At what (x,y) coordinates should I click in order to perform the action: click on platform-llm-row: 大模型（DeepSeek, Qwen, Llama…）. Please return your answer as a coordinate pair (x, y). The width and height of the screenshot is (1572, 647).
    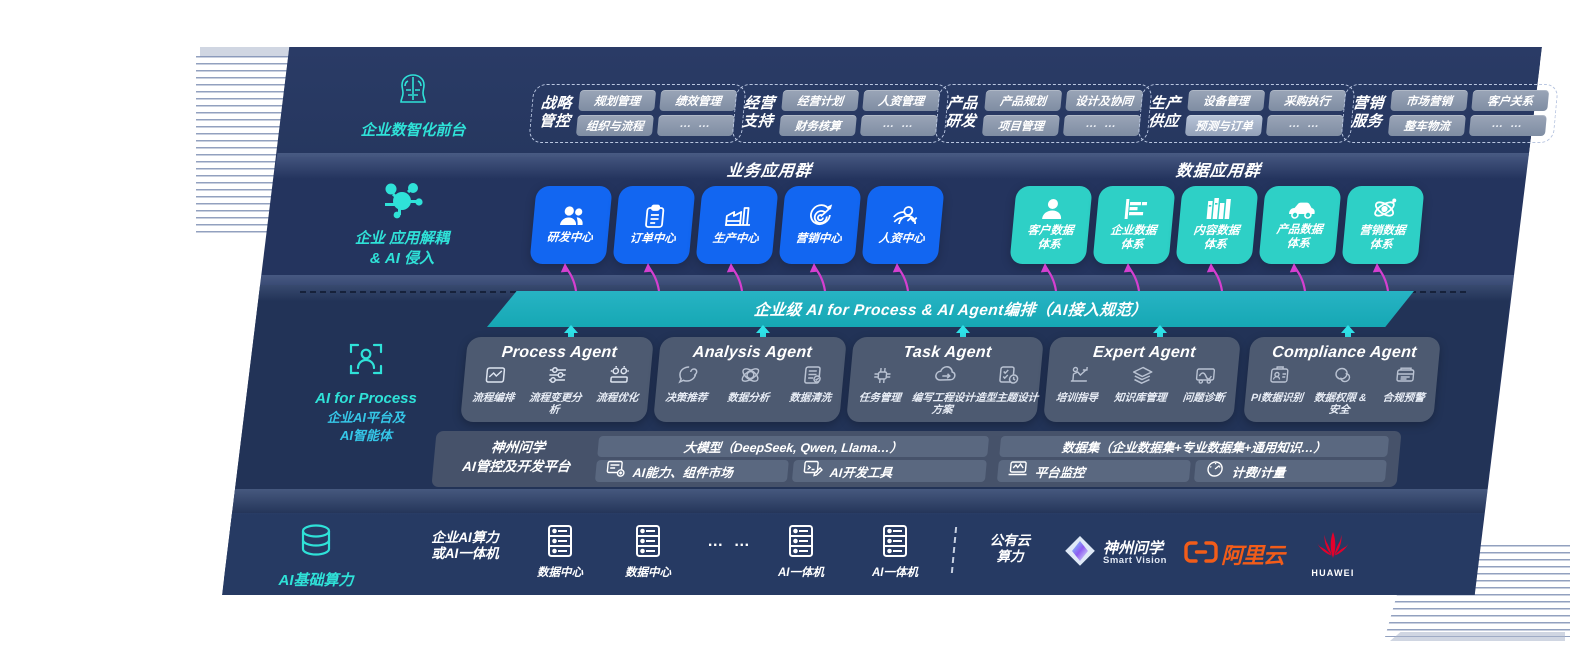
    Looking at the image, I should click on (793, 446).